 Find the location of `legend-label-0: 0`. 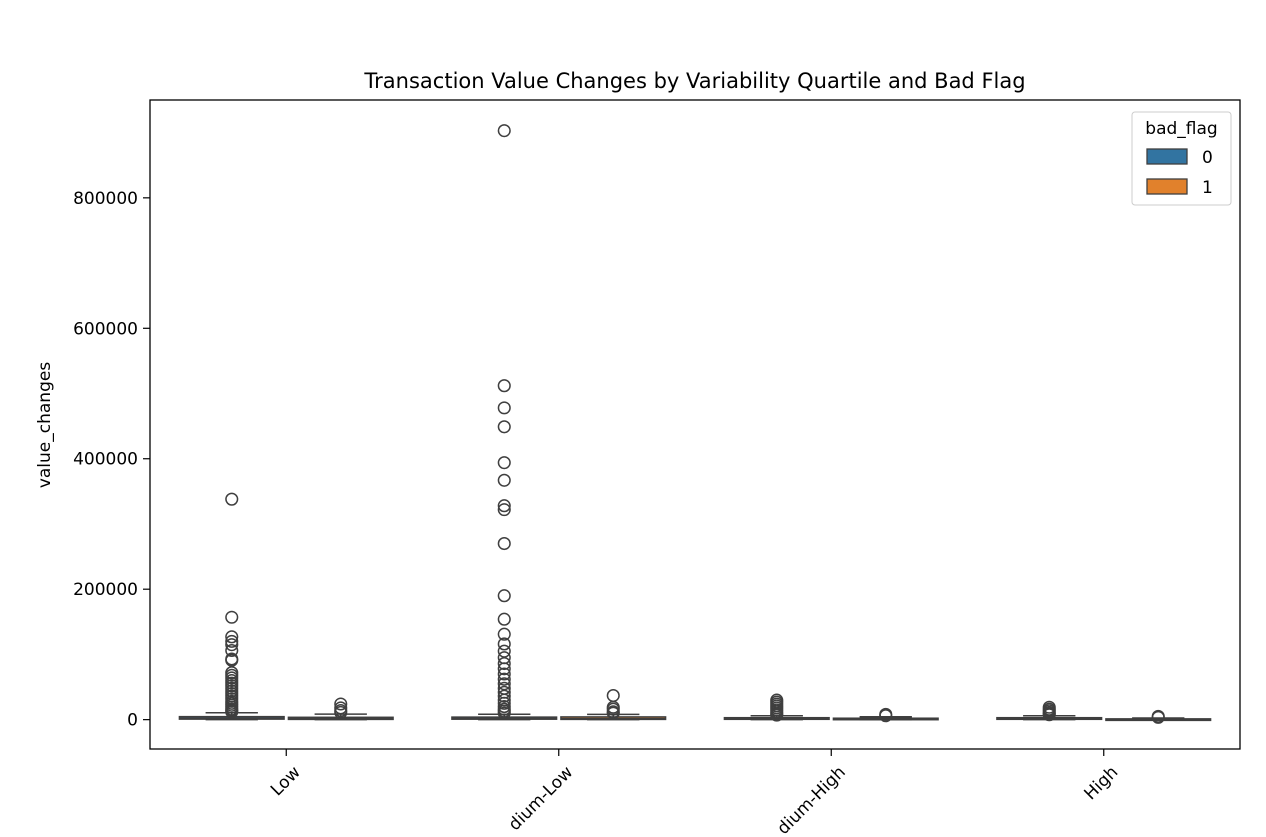

legend-label-0: 0 is located at coordinates (1207, 158).